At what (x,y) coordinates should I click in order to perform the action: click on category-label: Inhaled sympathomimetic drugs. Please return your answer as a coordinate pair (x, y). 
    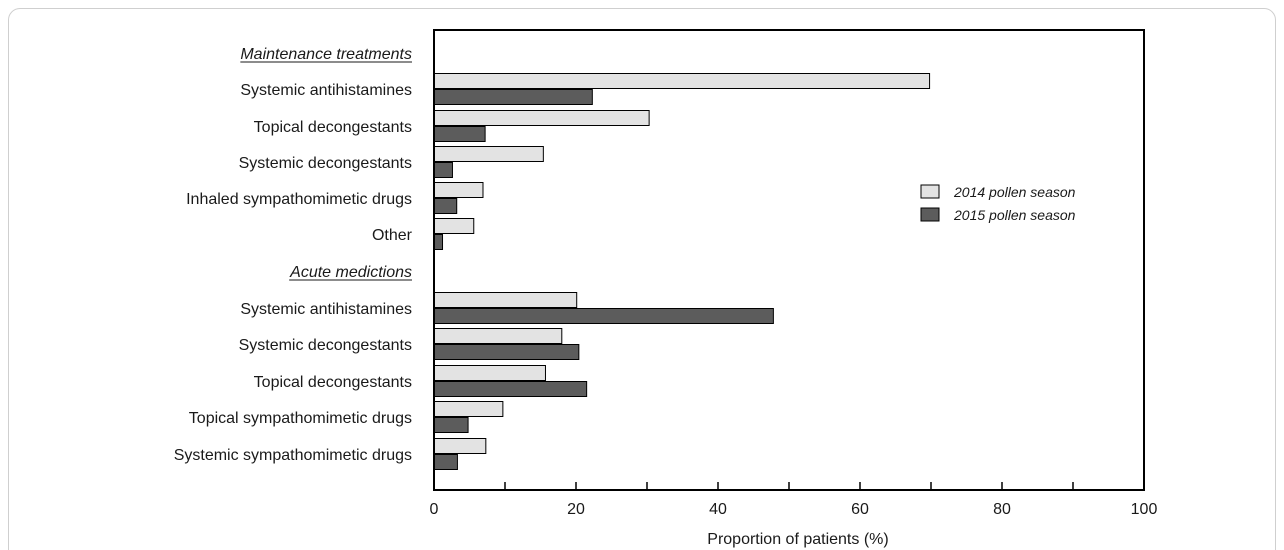
    Looking at the image, I should click on (299, 199).